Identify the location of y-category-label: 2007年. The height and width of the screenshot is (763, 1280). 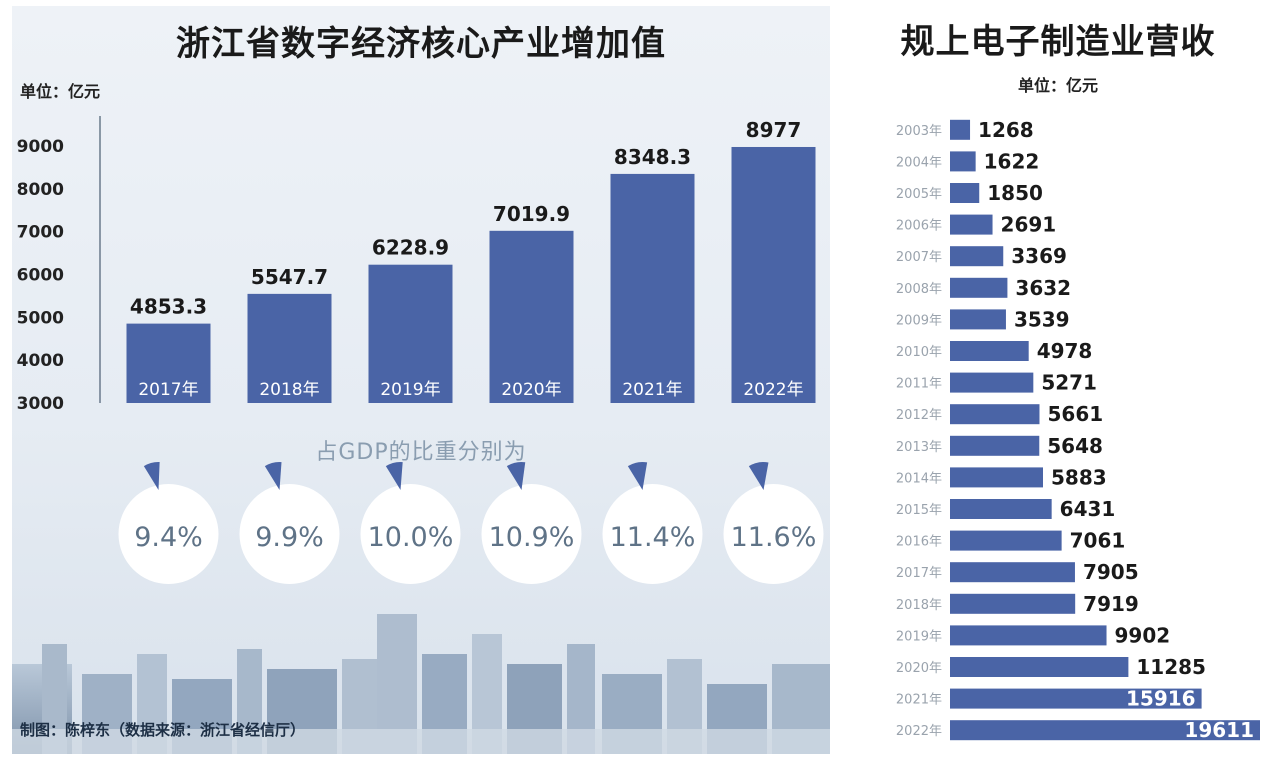
(919, 257).